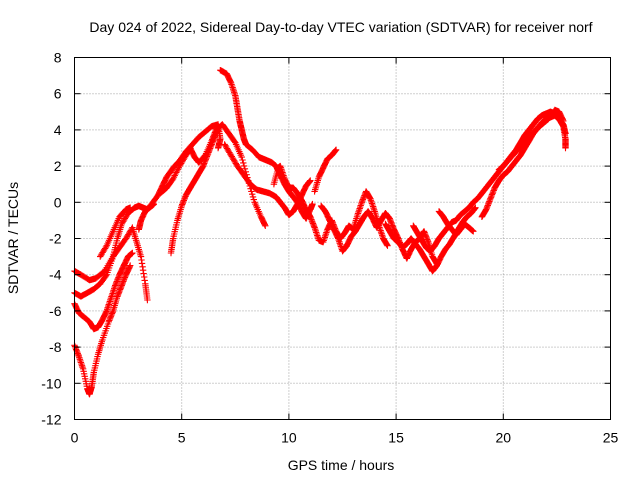 The height and width of the screenshot is (480, 640). I want to click on x-axis-label: GPS time / hours, so click(341, 465).